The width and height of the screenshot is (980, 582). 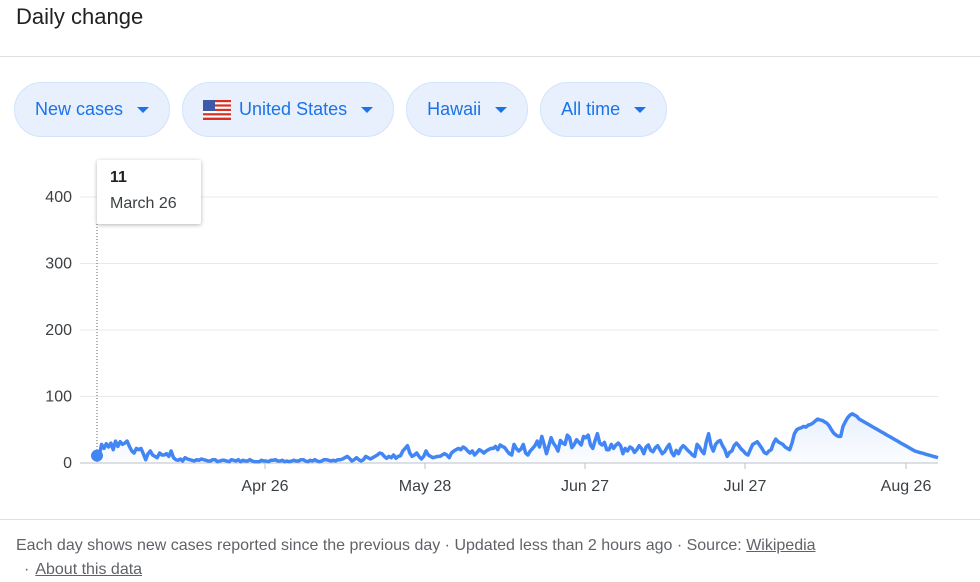 I want to click on x-tick-label: Apr 26, so click(x=264, y=486).